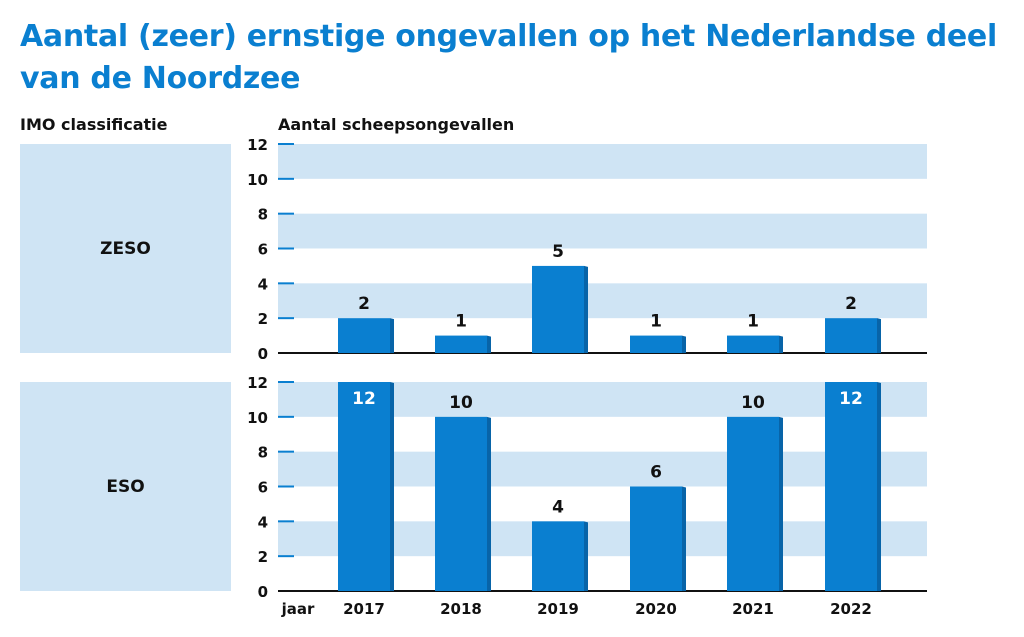 The width and height of the screenshot is (1024, 637). What do you see at coordinates (263, 319) in the screenshot?
I see `zeso-y-tick-label: 2` at bounding box center [263, 319].